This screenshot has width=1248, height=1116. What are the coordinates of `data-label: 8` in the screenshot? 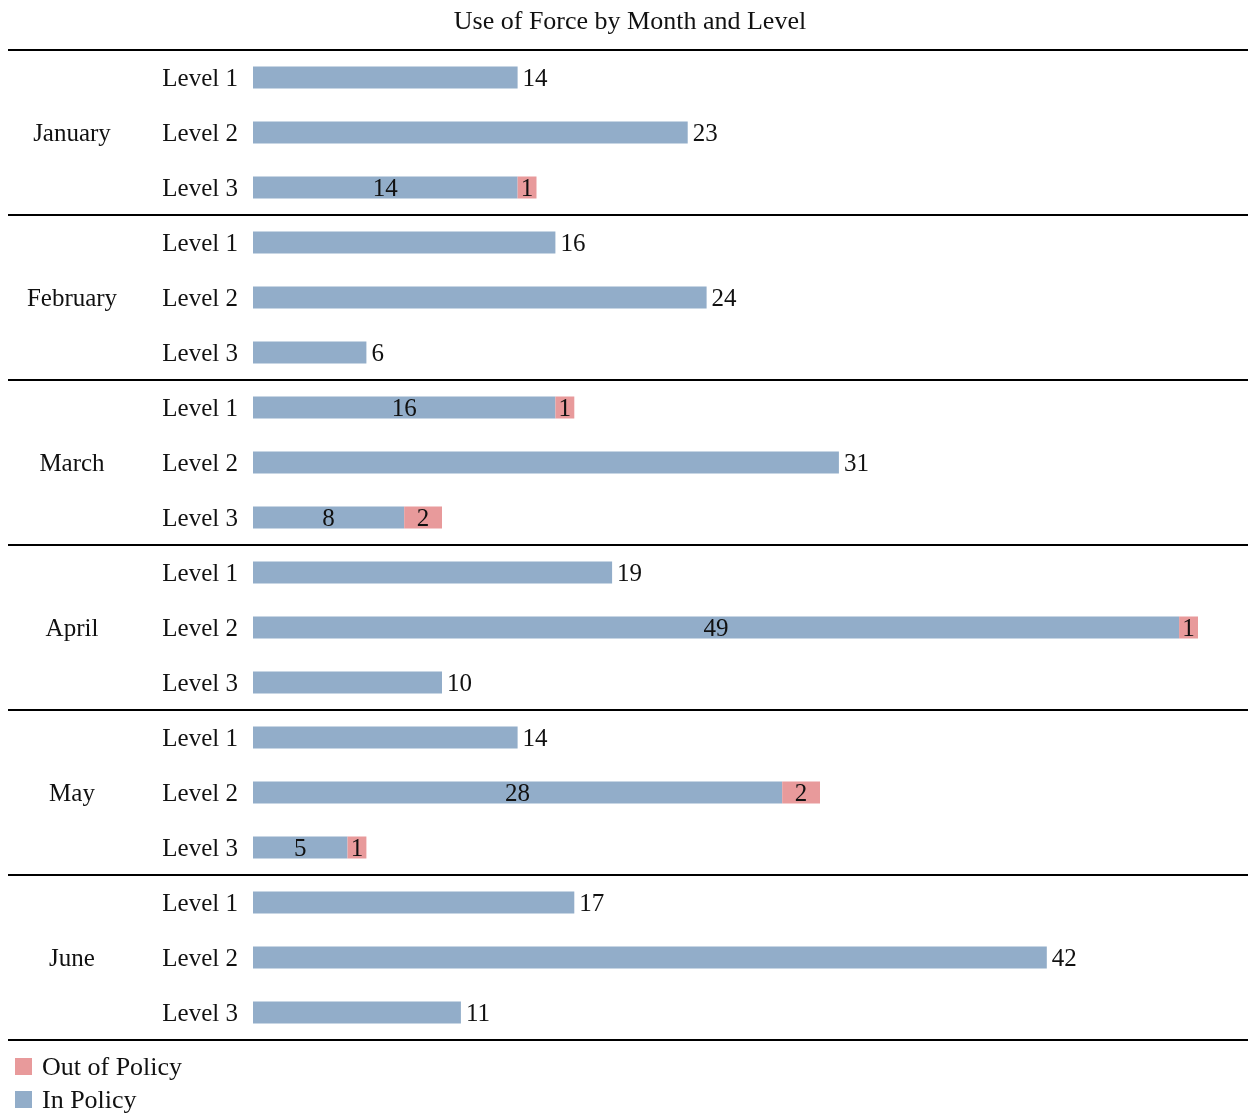 It's located at (328, 517).